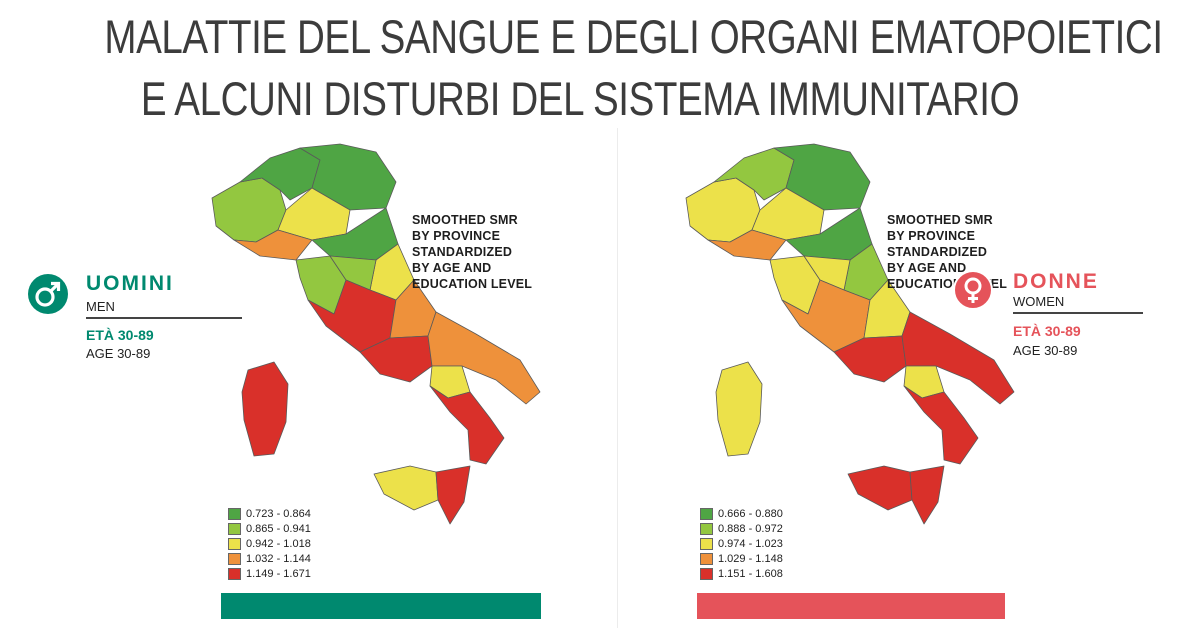 The image size is (1200, 630). What do you see at coordinates (278, 543) in the screenshot?
I see `legend-text: 0.942 - 1.018` at bounding box center [278, 543].